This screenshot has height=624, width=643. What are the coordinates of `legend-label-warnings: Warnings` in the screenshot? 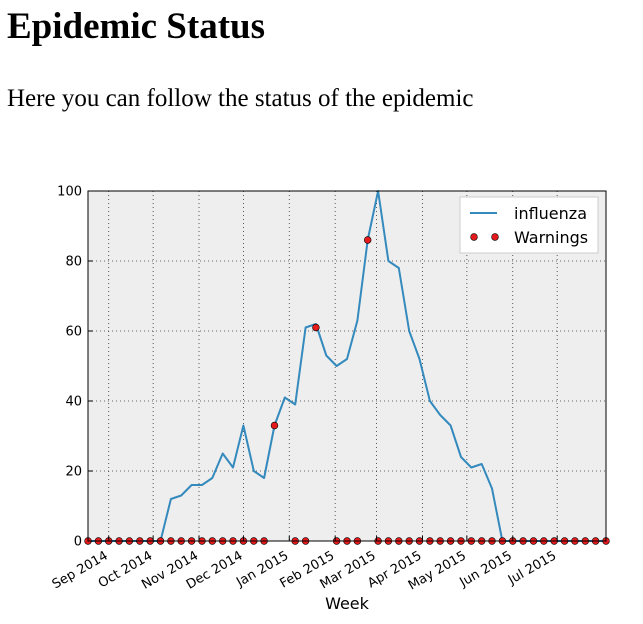 It's located at (551, 237).